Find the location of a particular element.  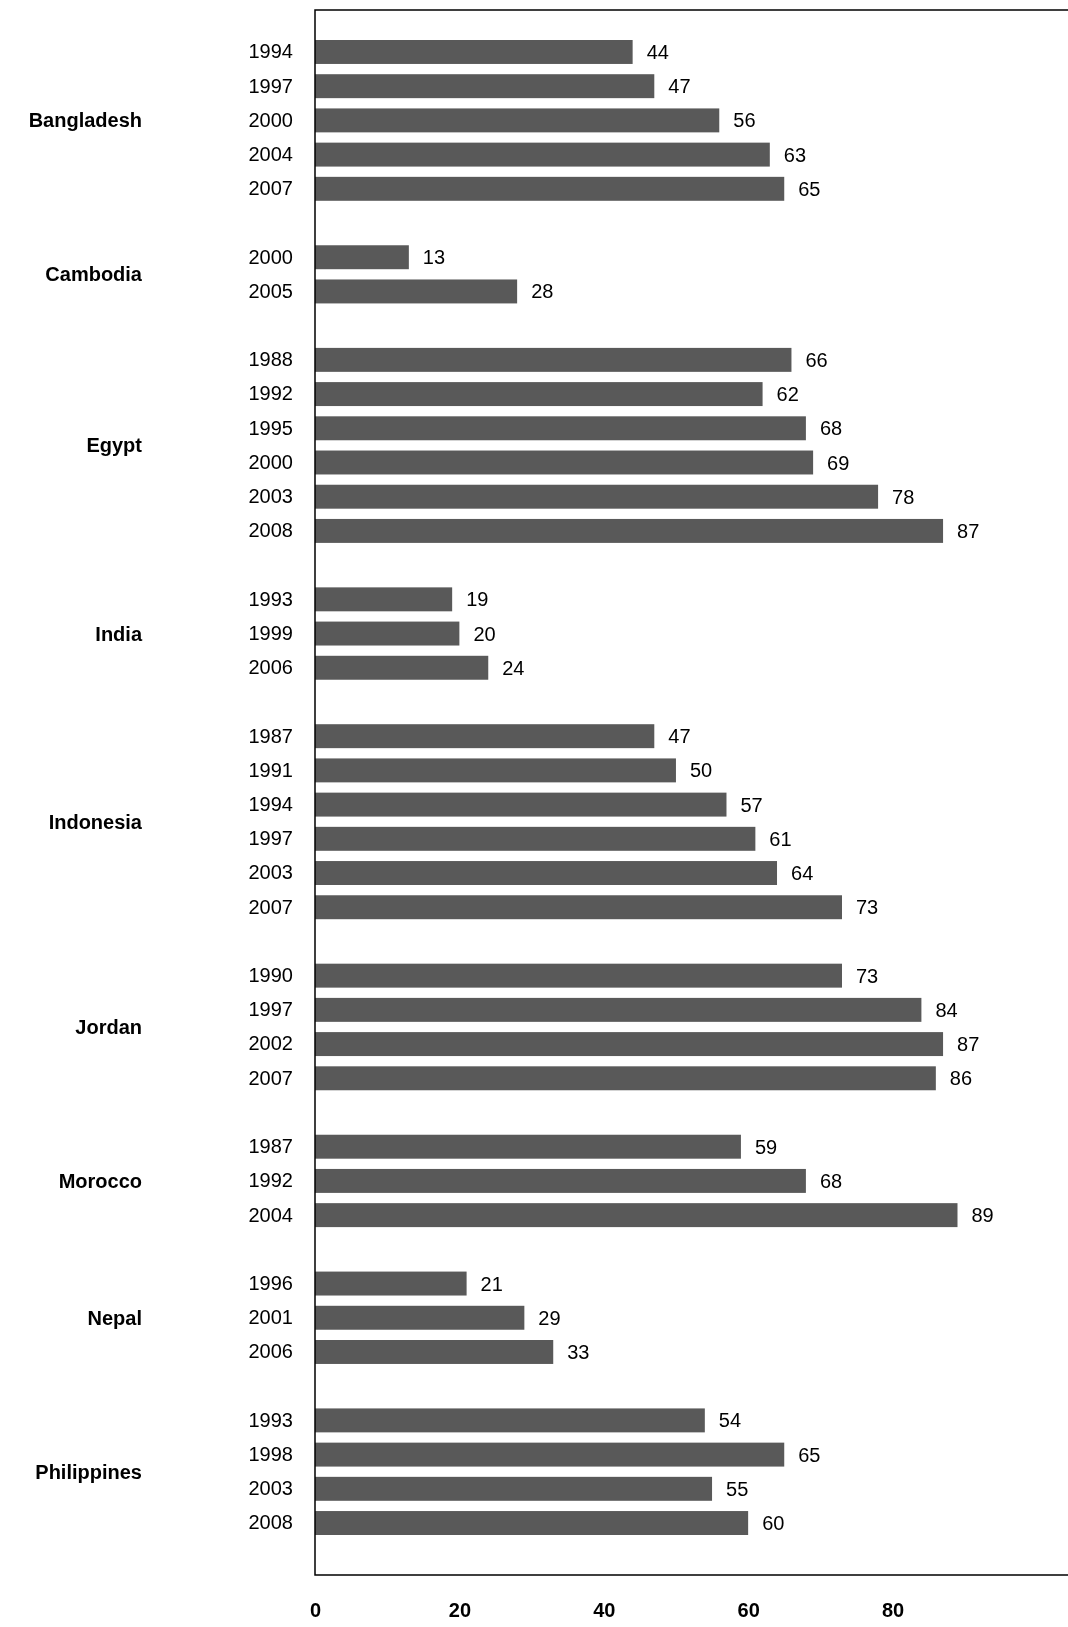

text: Egypt is located at coordinates (114, 445).